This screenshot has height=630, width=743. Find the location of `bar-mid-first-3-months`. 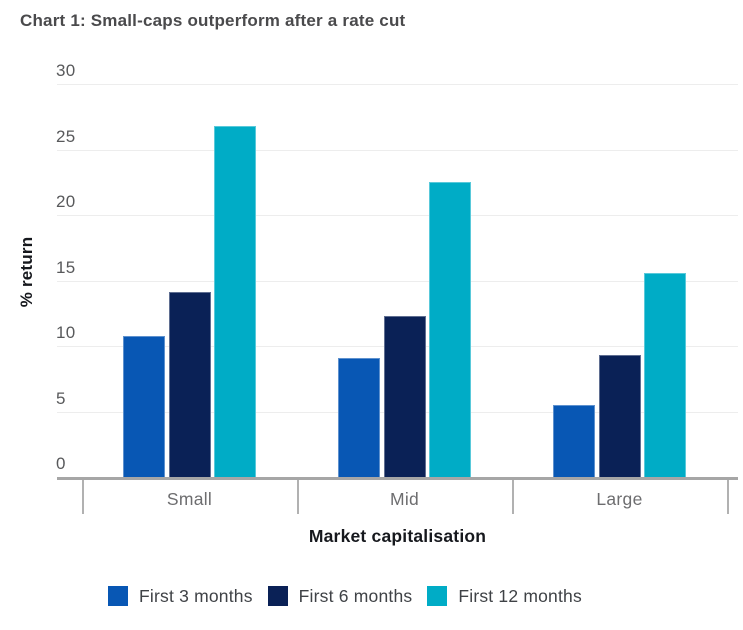

bar-mid-first-3-months is located at coordinates (359, 418).